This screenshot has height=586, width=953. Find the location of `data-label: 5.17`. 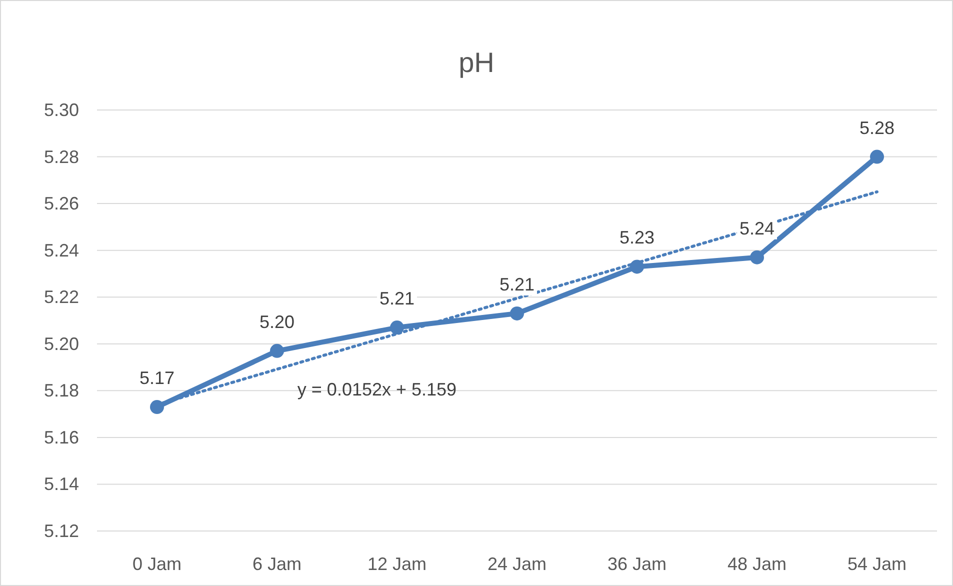

data-label: 5.17 is located at coordinates (157, 378).